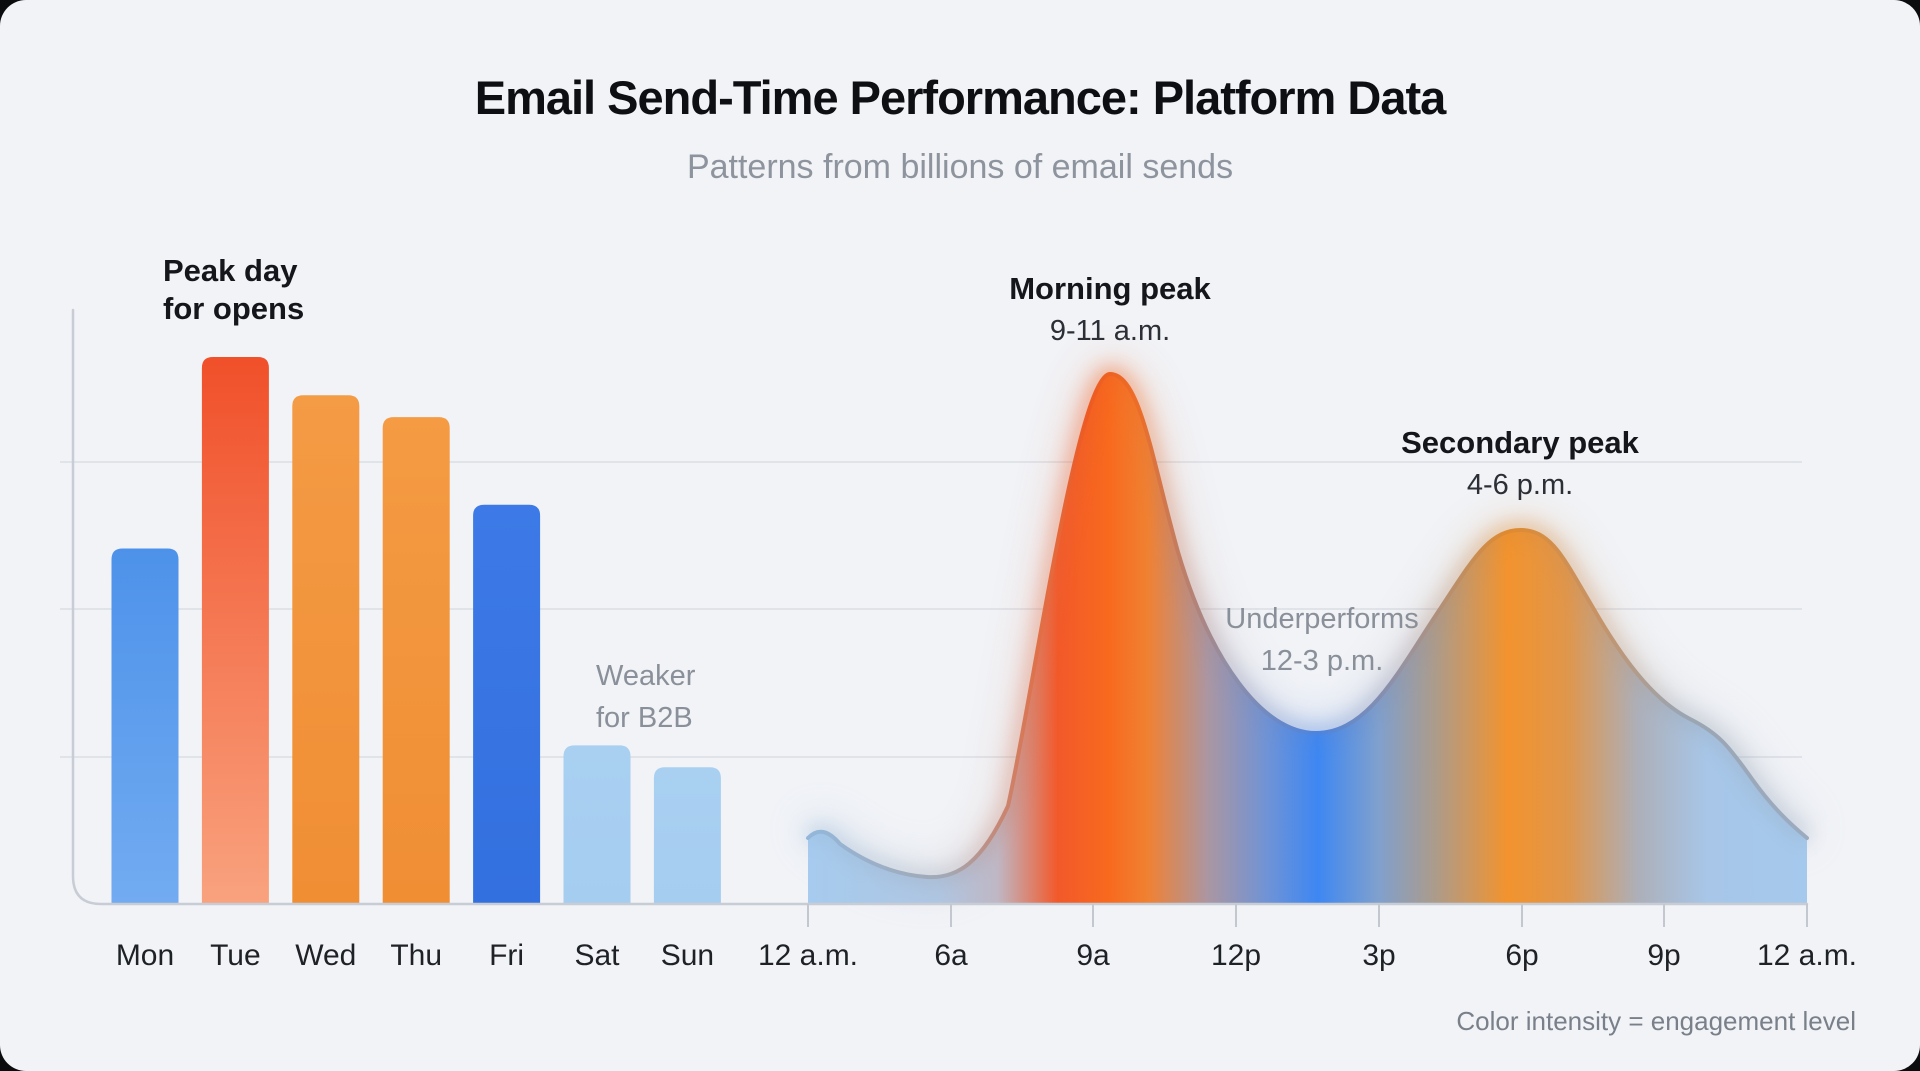 This screenshot has height=1071, width=1920. What do you see at coordinates (1093, 955) in the screenshot?
I see `time-label-2: 9a` at bounding box center [1093, 955].